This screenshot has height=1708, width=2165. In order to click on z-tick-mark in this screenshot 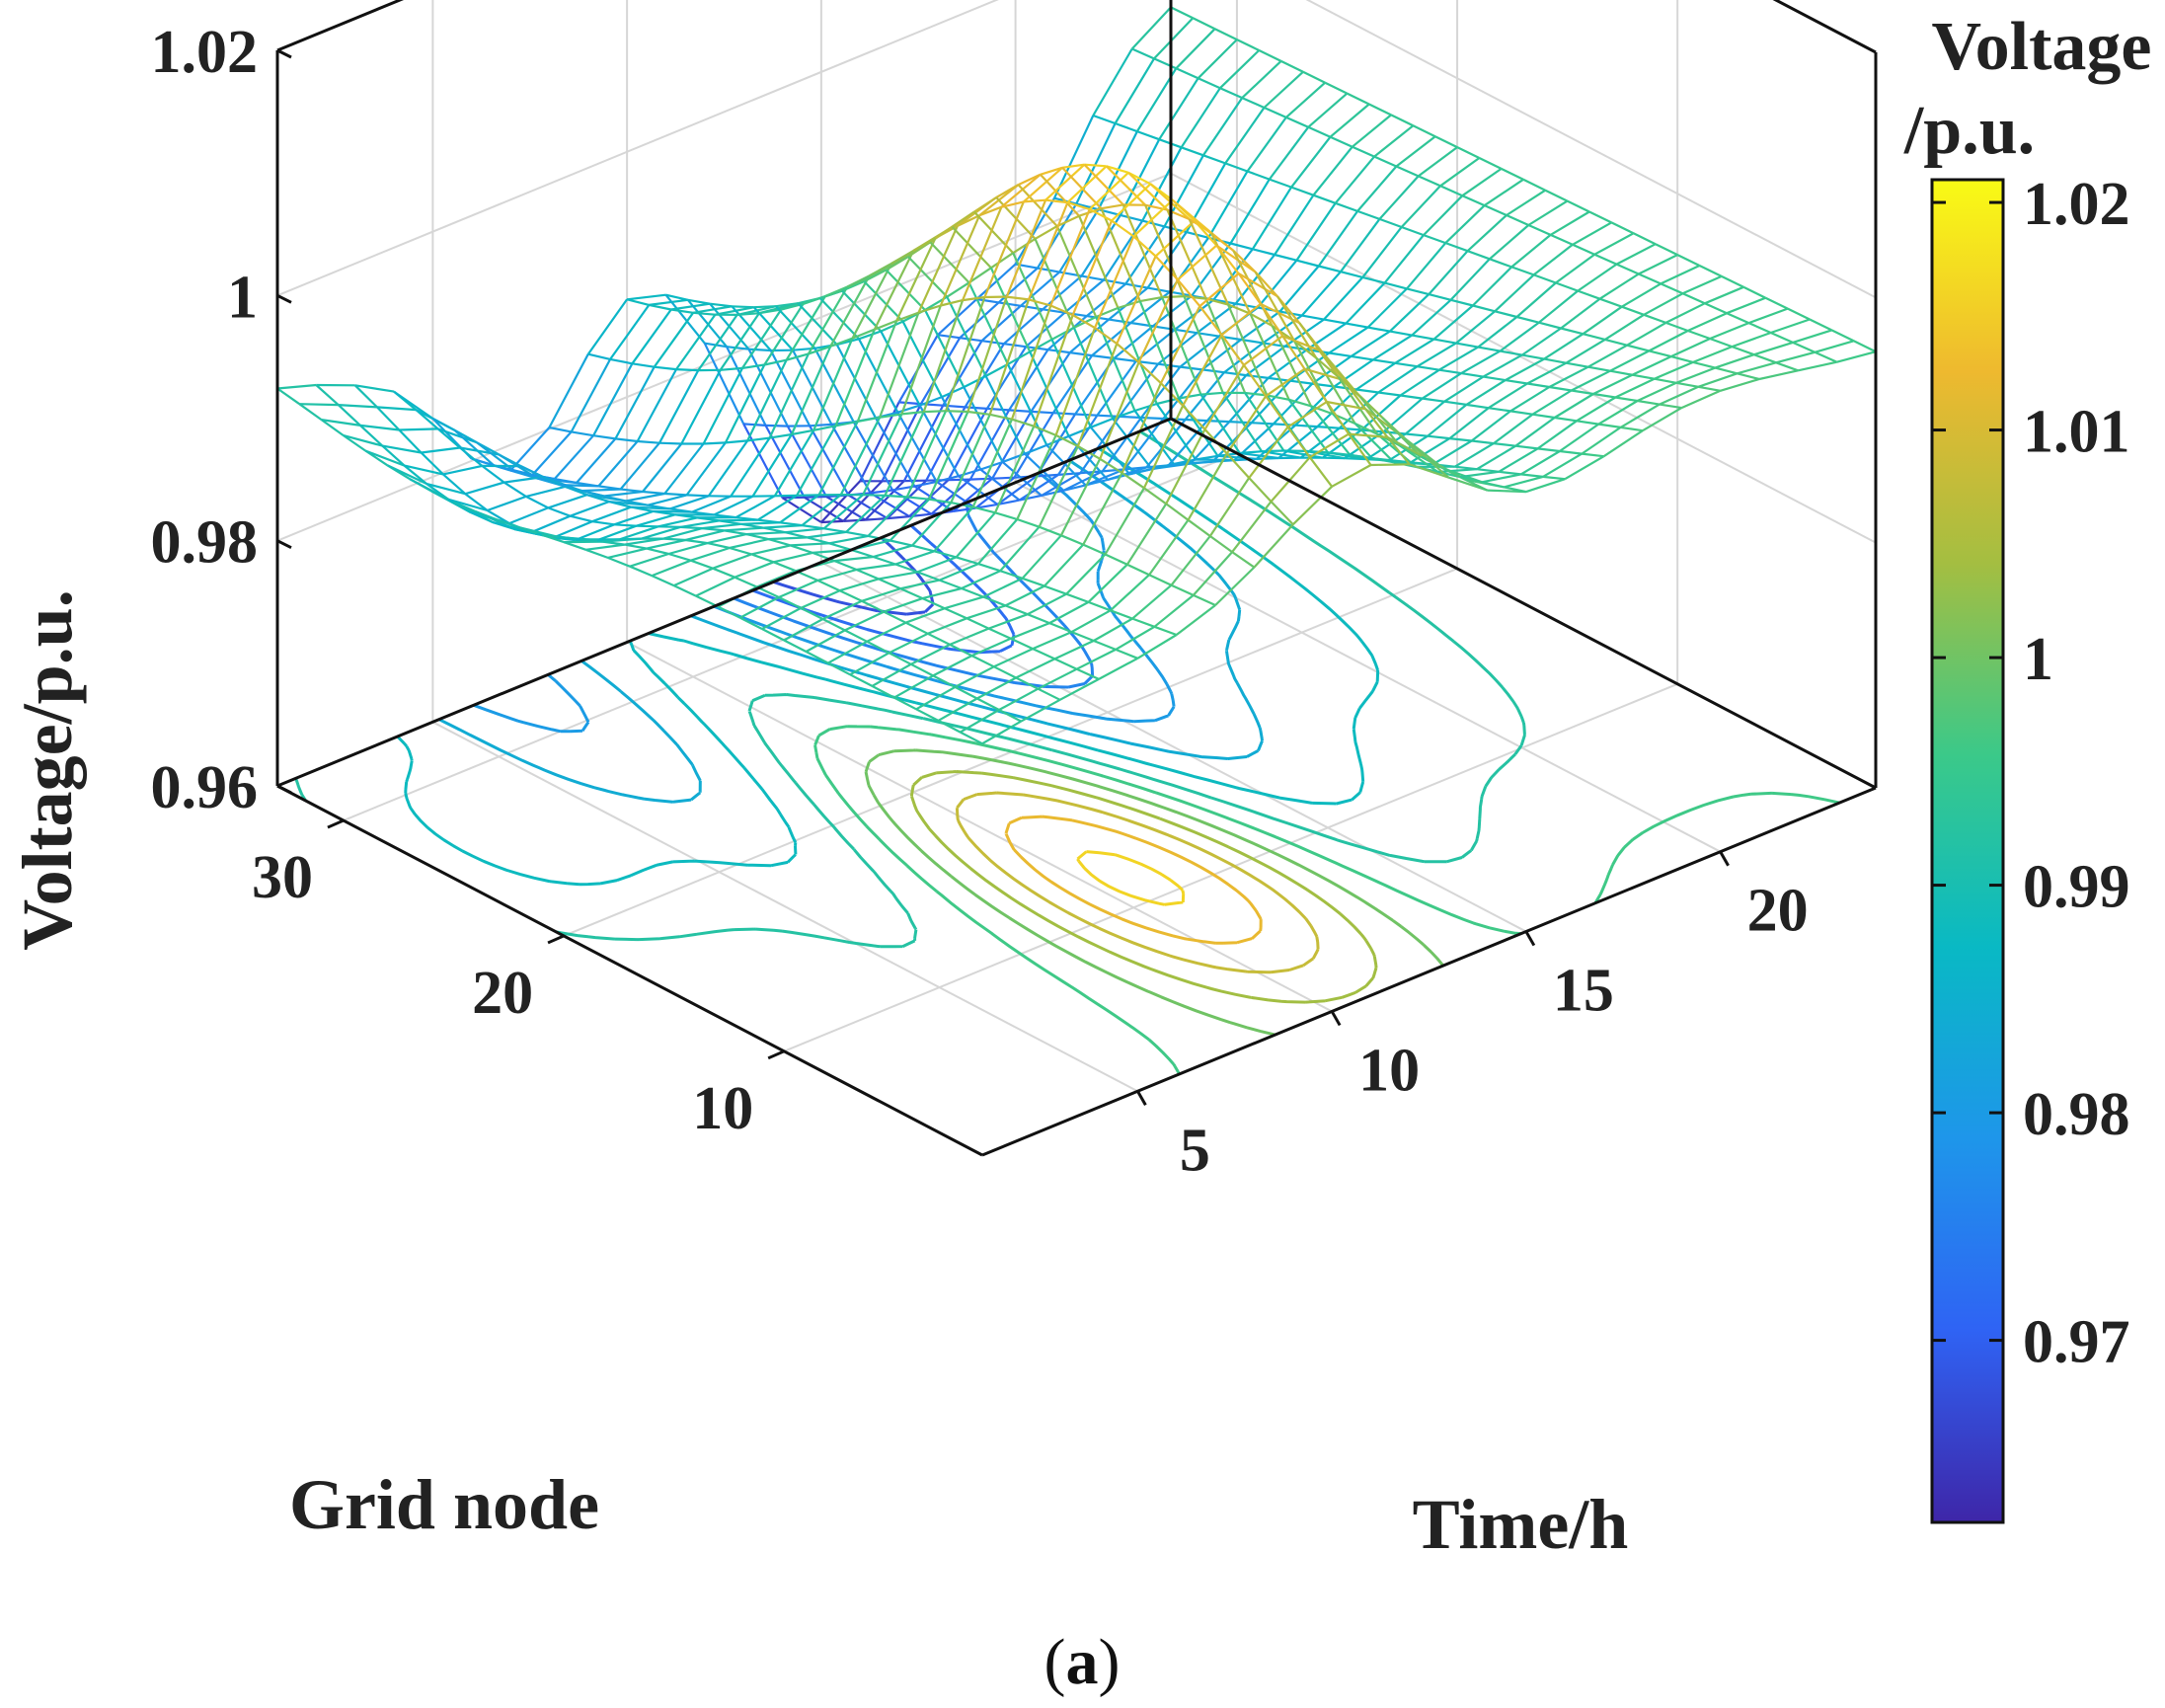, I will do `click(284, 789)`.